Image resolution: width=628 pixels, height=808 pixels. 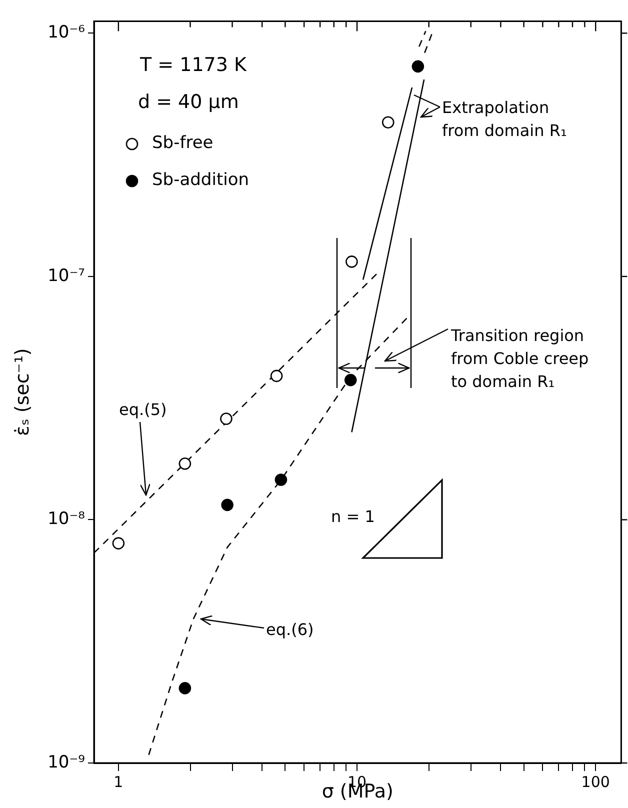 What do you see at coordinates (595, 781) in the screenshot?
I see `x-tick-label: 100` at bounding box center [595, 781].